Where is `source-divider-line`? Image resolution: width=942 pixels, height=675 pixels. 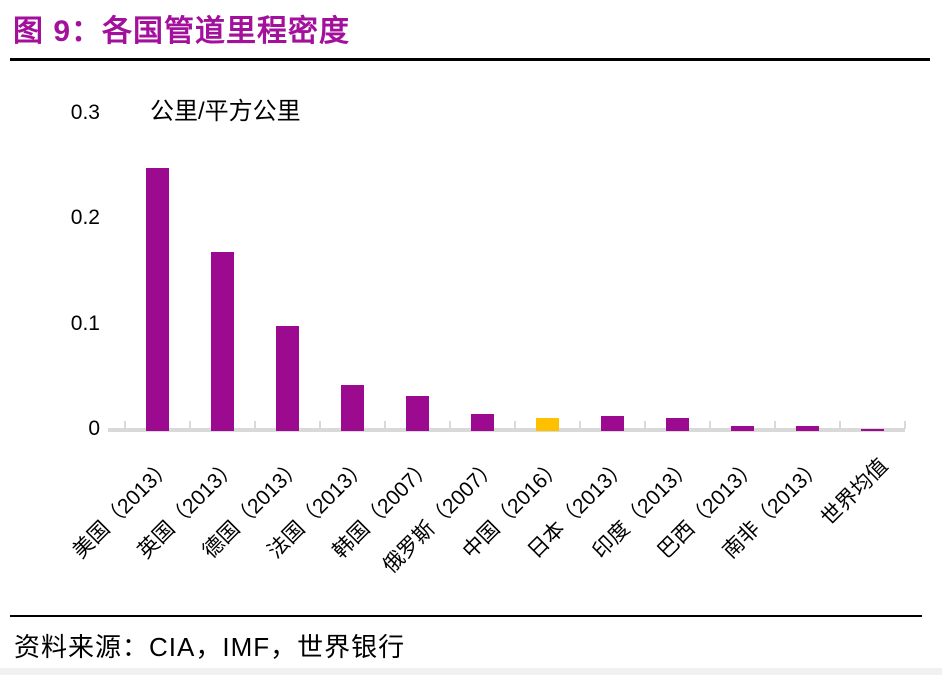
source-divider-line is located at coordinates (466, 616).